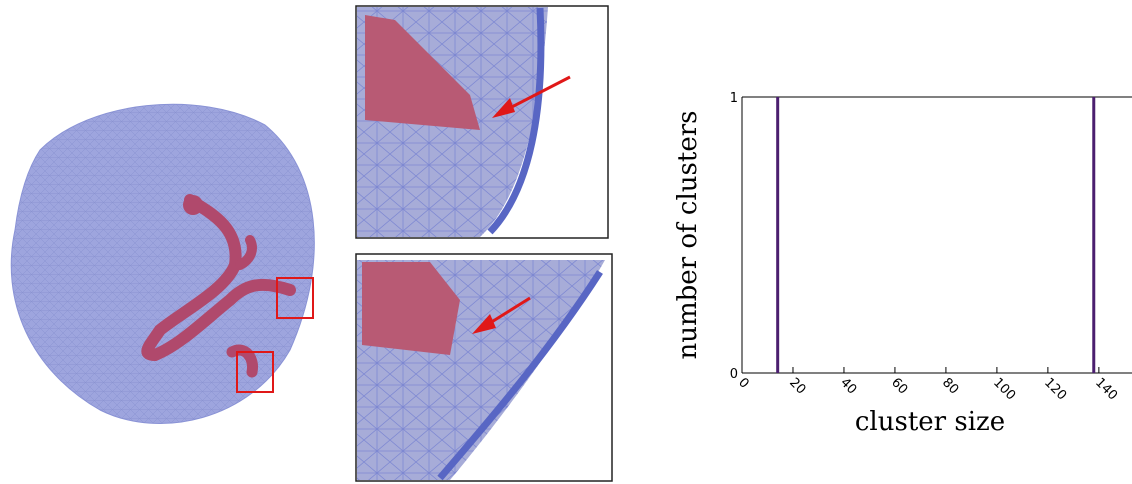 The image size is (1132, 484). Describe the element at coordinates (848, 386) in the screenshot. I see `x-tick-label: 40` at that location.